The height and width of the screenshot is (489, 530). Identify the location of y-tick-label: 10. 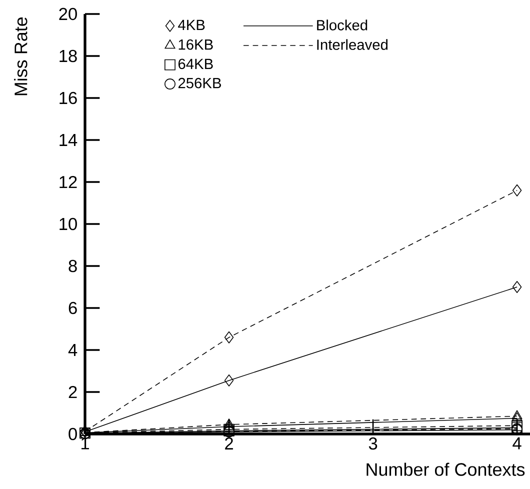
(68, 224).